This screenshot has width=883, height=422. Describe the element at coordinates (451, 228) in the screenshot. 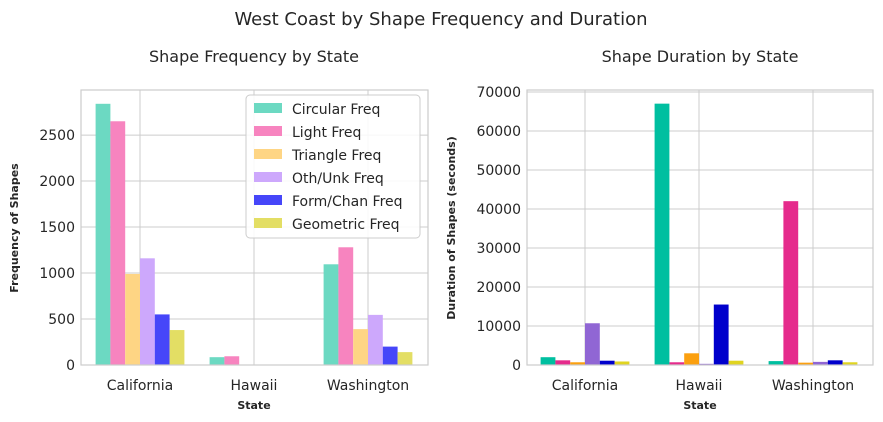

I see `y-axis-label: Duration of Shapes (seconds)` at that location.